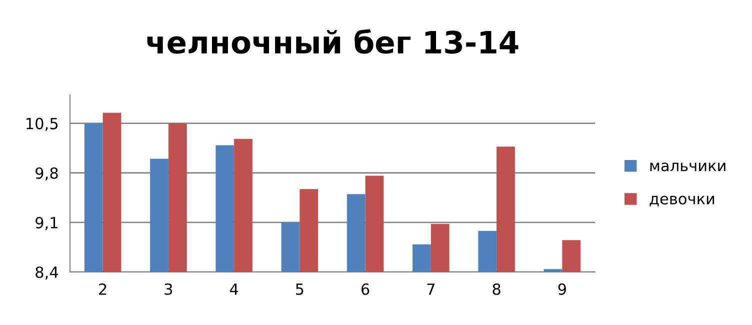 Image resolution: width=752 pixels, height=325 pixels. Describe the element at coordinates (332, 41) in the screenshot. I see `chart-title: челночный бег 13-14` at that location.